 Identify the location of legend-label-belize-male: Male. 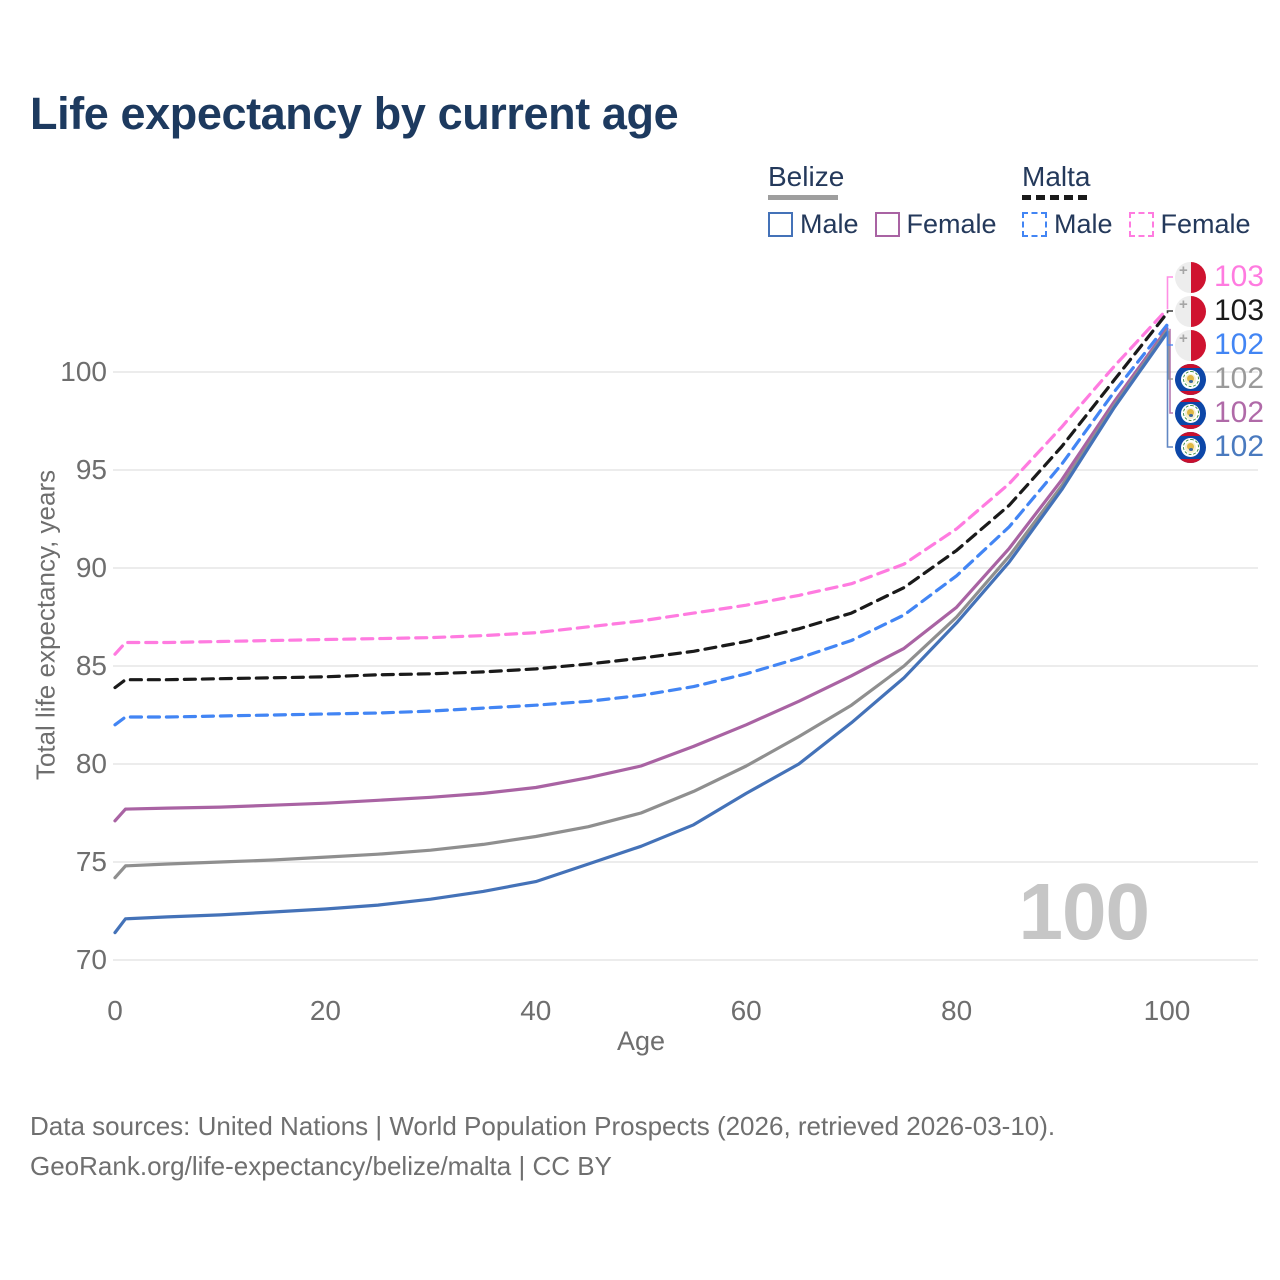
(829, 224).